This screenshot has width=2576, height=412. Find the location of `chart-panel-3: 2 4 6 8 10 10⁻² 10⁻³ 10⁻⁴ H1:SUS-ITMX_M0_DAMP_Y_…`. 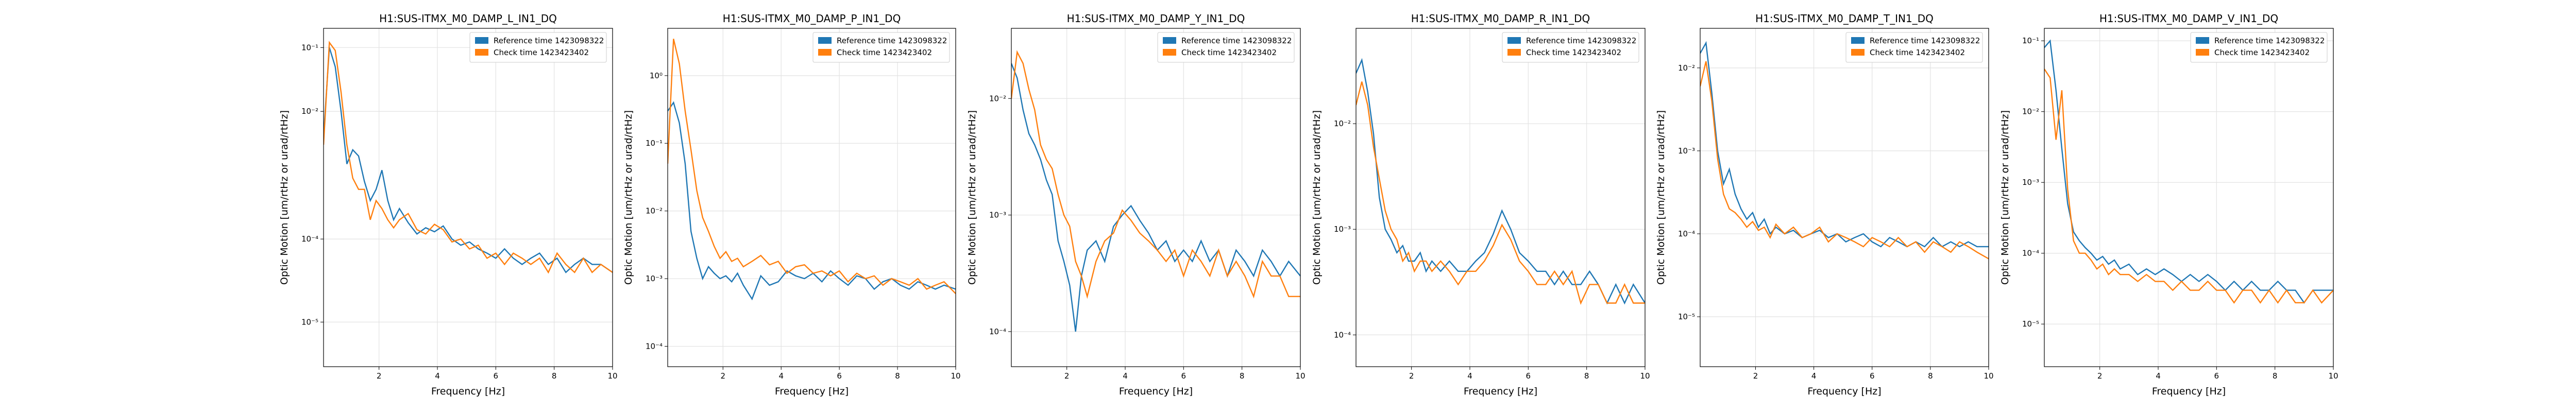

chart-panel-3: 2 4 6 8 10 10⁻² 10⁻³ 10⁻⁴ H1:SUS-ITMX_M0_DAMP_Y_… is located at coordinates (1136, 204).